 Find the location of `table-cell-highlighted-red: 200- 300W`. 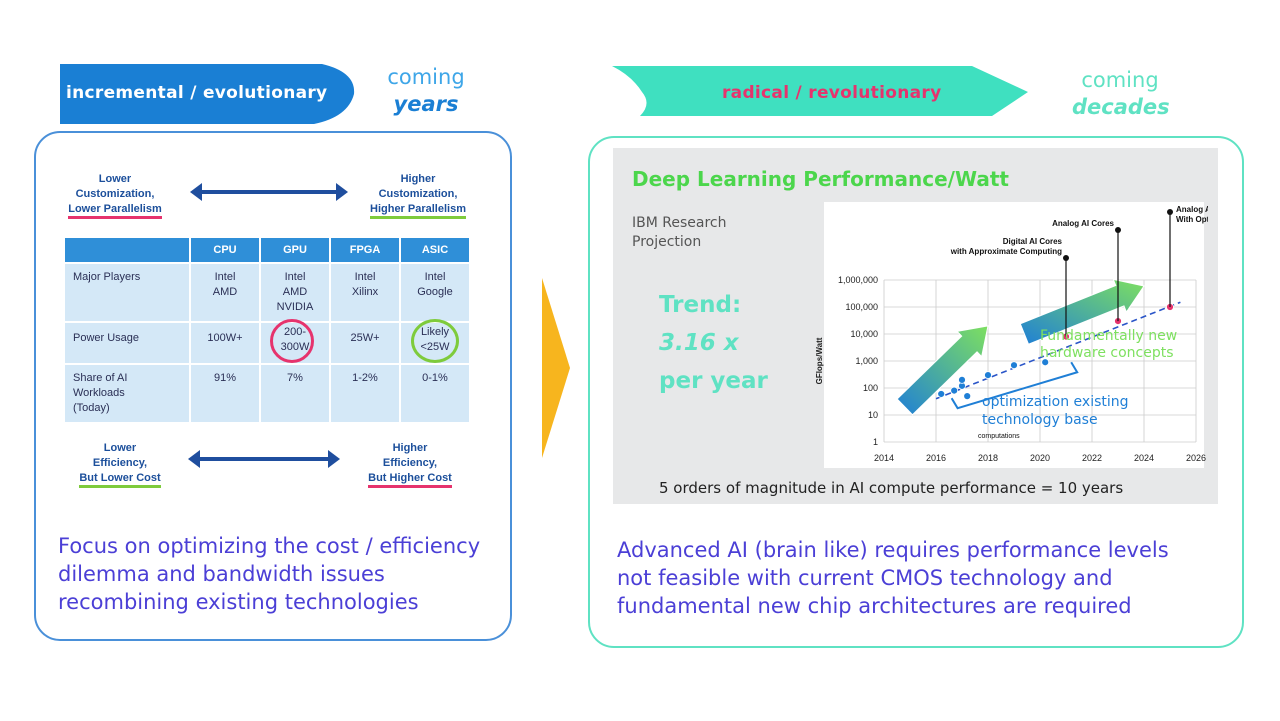

table-cell-highlighted-red: 200- 300W is located at coordinates (295, 341).